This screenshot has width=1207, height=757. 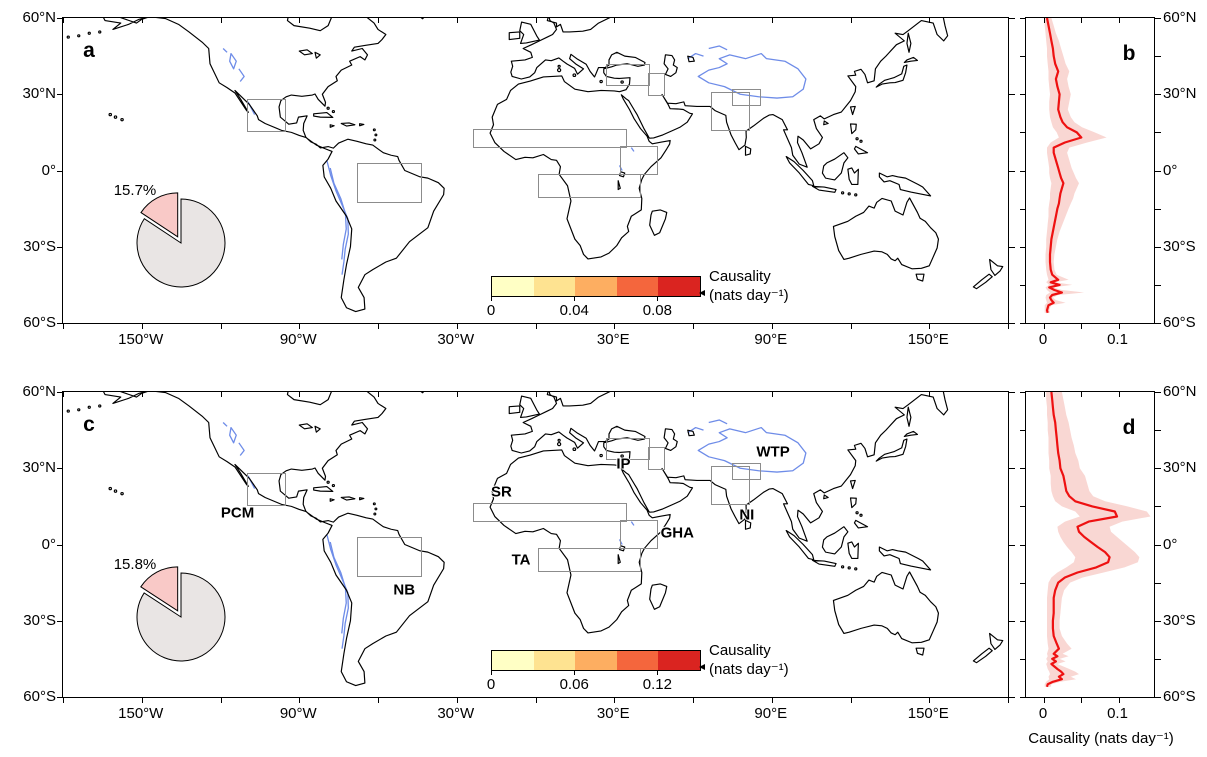 I want to click on profile-panel-d: d, so click(x=1090, y=547).